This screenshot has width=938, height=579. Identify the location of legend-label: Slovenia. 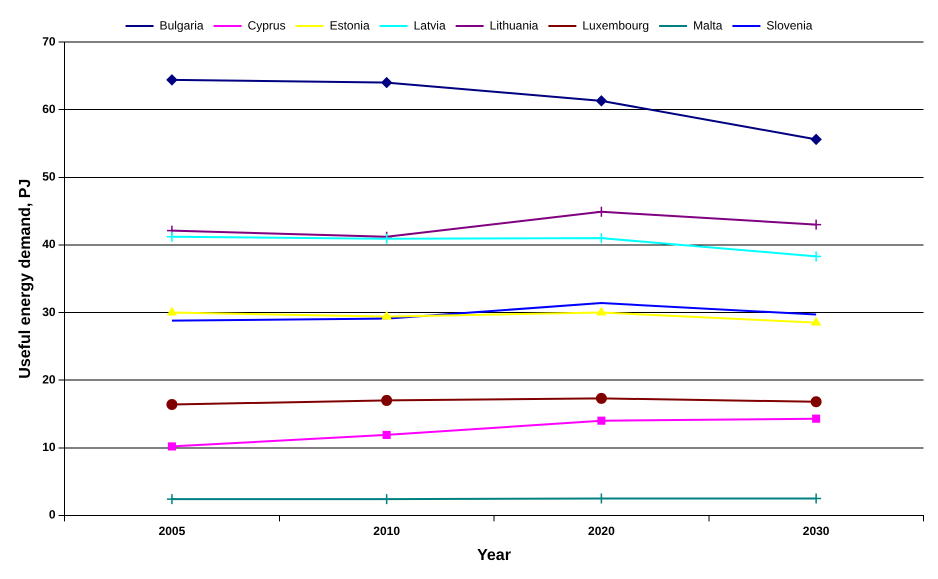
(789, 25).